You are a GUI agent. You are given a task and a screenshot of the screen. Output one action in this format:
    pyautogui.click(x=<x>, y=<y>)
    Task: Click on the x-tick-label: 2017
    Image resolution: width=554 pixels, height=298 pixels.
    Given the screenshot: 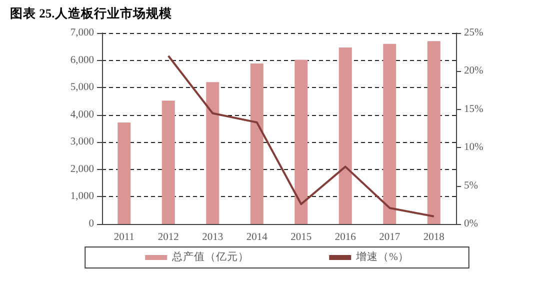 What is the action you would take?
    pyautogui.click(x=389, y=237)
    